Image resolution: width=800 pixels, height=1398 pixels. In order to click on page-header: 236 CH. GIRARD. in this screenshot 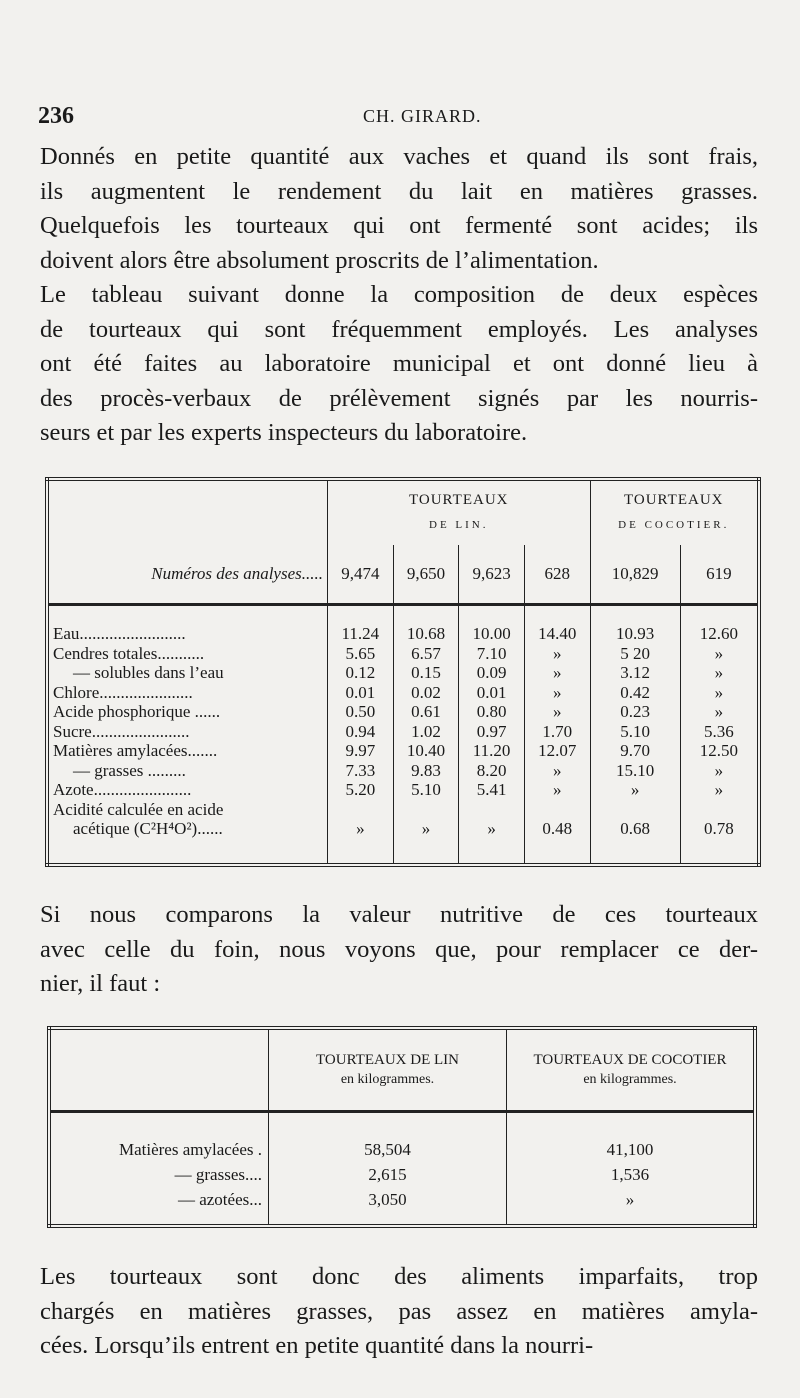, I will do `click(398, 118)`.